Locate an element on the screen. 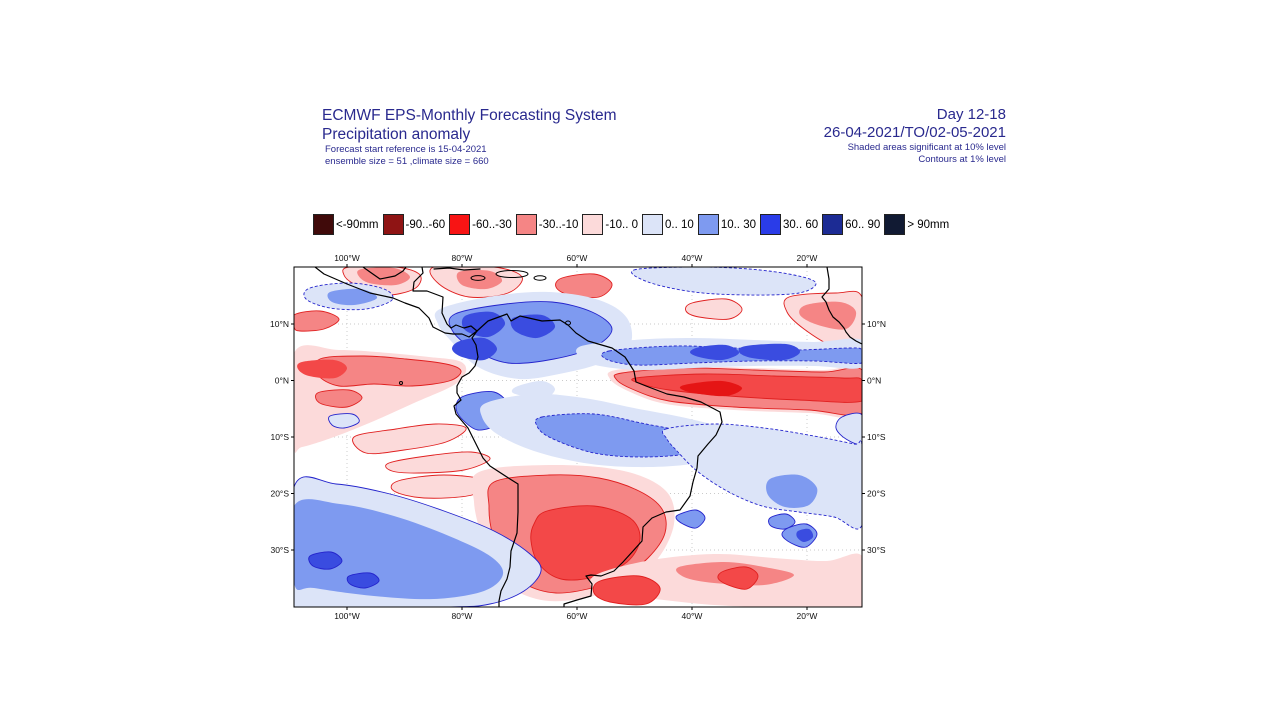 The width and height of the screenshot is (1280, 720). legend-item: -90..-60 is located at coordinates (414, 224).